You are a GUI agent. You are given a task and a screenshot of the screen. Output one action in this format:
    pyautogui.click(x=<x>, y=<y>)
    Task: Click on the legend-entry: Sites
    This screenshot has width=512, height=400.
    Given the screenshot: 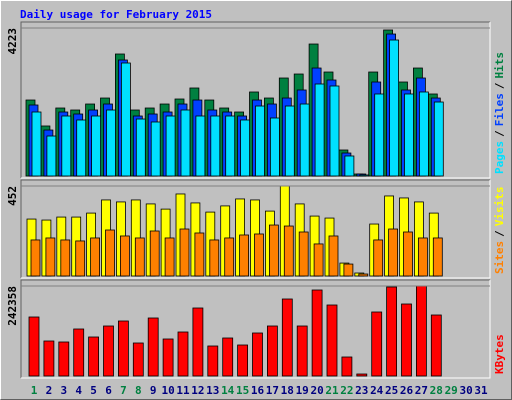 What is the action you would take?
    pyautogui.click(x=499, y=257)
    